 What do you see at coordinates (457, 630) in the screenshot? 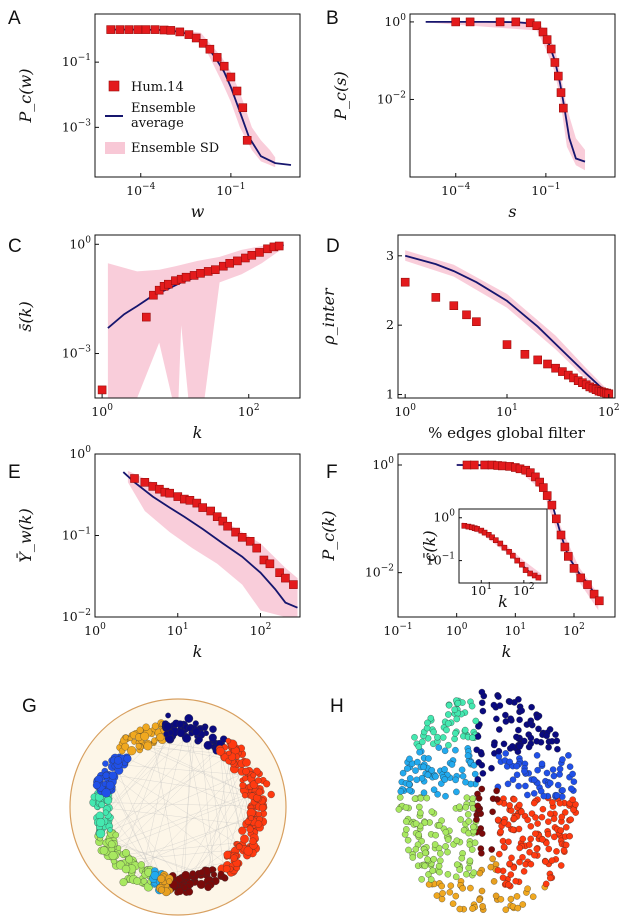
I see `panel-f-xtick-label-1: 100` at bounding box center [457, 630].